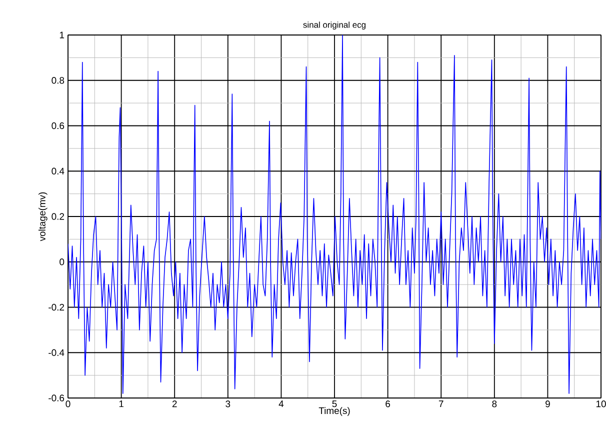 Image resolution: width=606 pixels, height=430 pixels. I want to click on y-tick-label: -0.4, so click(56, 352).